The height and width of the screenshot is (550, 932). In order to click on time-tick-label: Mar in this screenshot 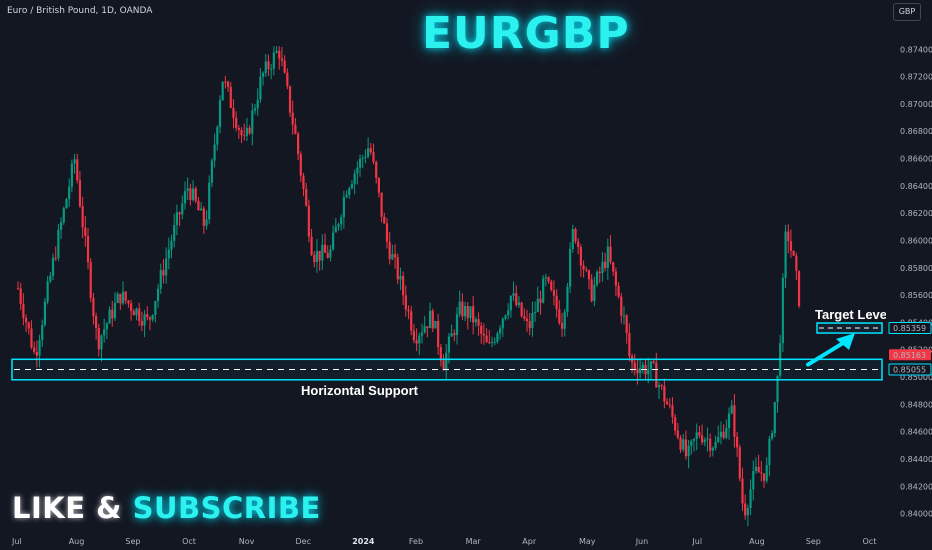, I will do `click(474, 541)`.